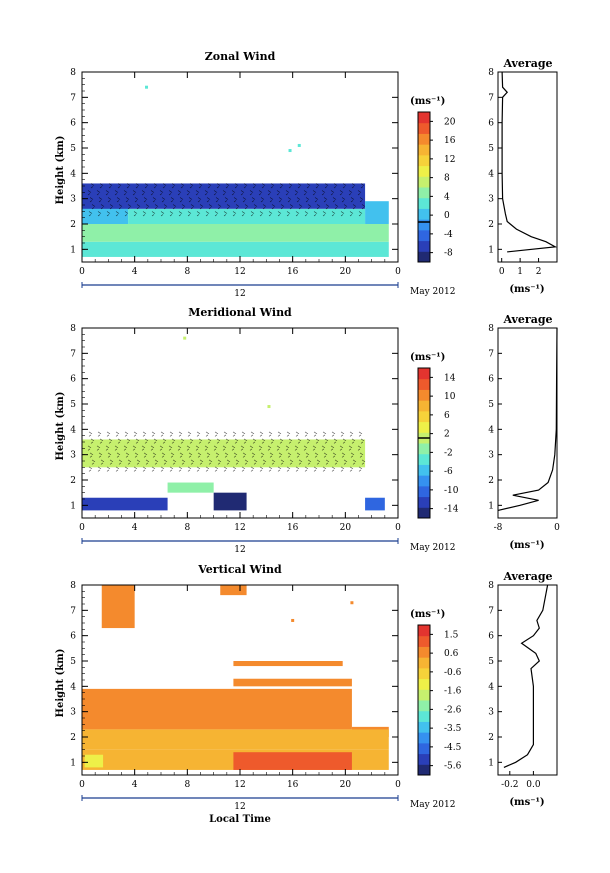 The width and height of the screenshot is (610, 873). What do you see at coordinates (73, 687) in the screenshot?
I see `vertical-ytick-label-3: 4` at bounding box center [73, 687].